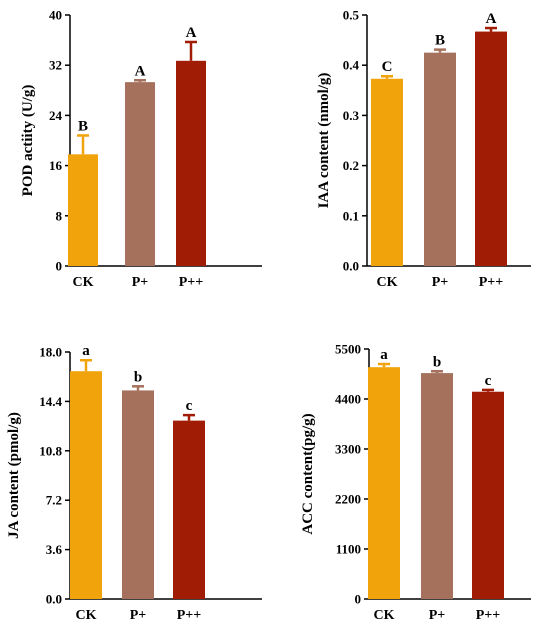  I want to click on y-tick-label: 3.6, so click(54, 549).